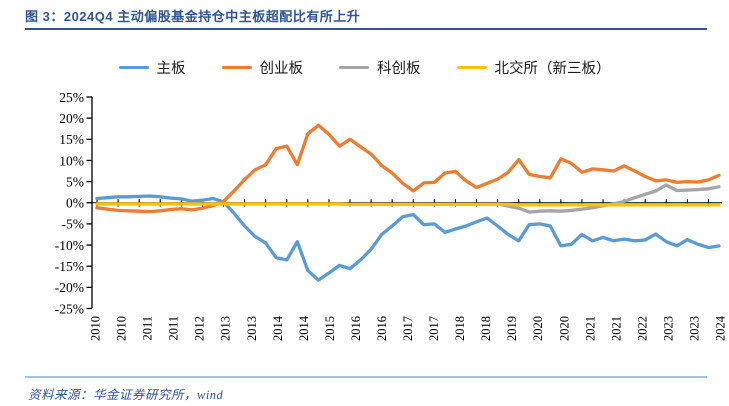  I want to click on title-underline, so click(366, 29).